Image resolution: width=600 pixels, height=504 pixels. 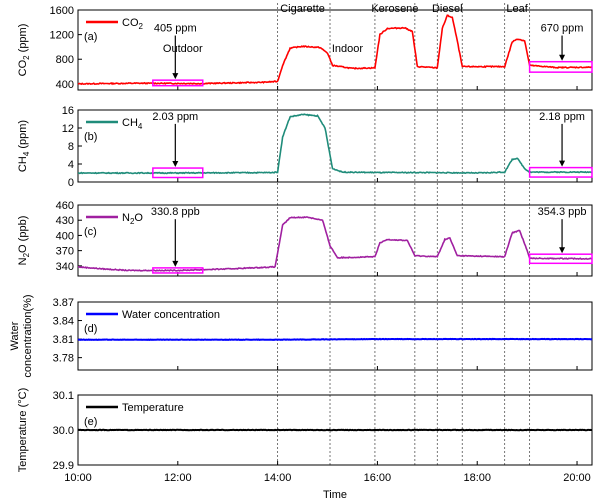 What do you see at coordinates (175, 212) in the screenshot?
I see `annotation-label: 330.8 ppb` at bounding box center [175, 212].